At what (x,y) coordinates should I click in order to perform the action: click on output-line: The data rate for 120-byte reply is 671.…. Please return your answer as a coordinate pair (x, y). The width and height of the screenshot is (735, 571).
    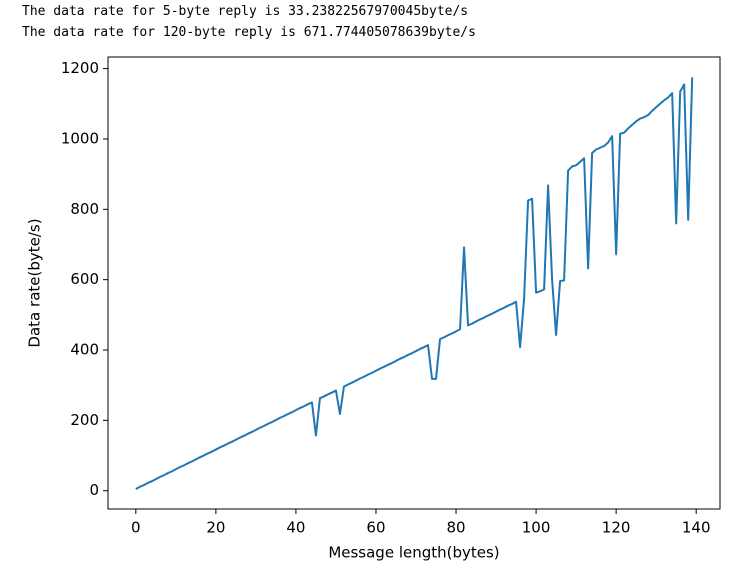
    Looking at the image, I should click on (249, 32).